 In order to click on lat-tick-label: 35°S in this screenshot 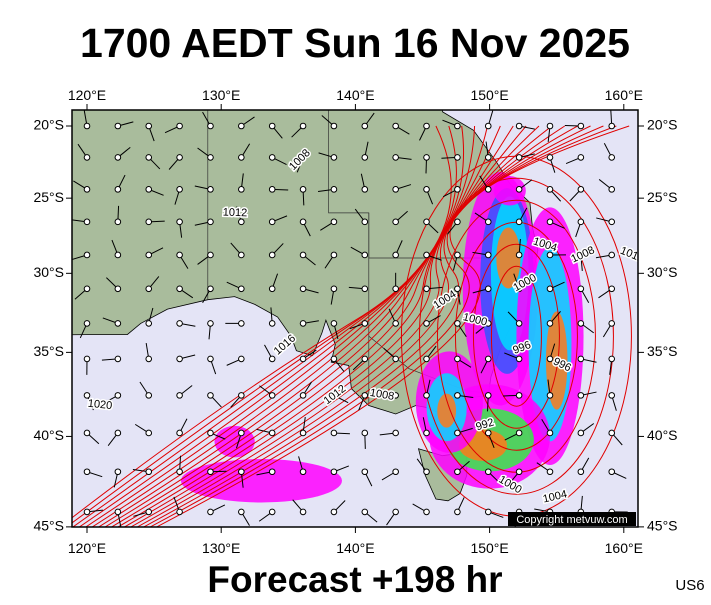, I will do `click(48, 351)`.